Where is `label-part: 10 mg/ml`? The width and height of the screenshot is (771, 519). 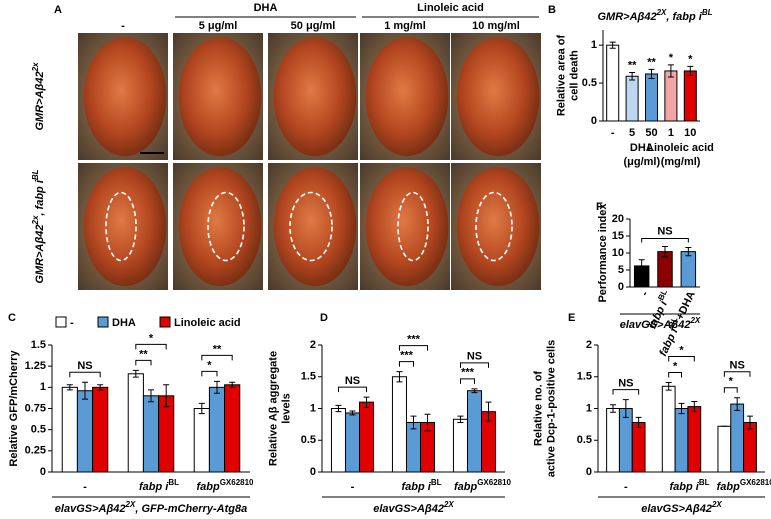
label-part: 10 mg/ml is located at coordinates (496, 26).